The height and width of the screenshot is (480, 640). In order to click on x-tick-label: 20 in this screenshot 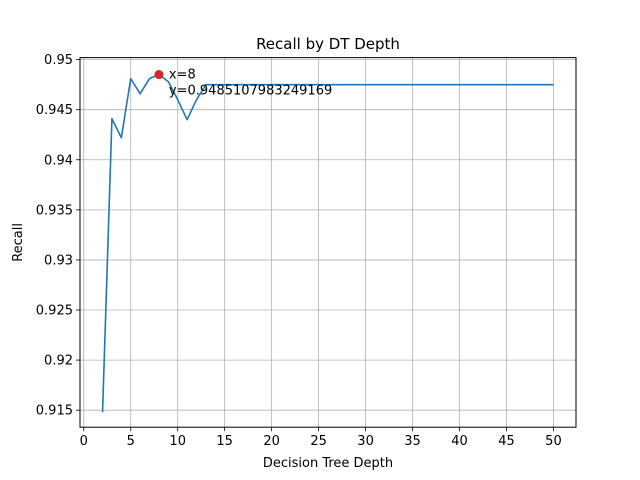, I will do `click(271, 441)`.